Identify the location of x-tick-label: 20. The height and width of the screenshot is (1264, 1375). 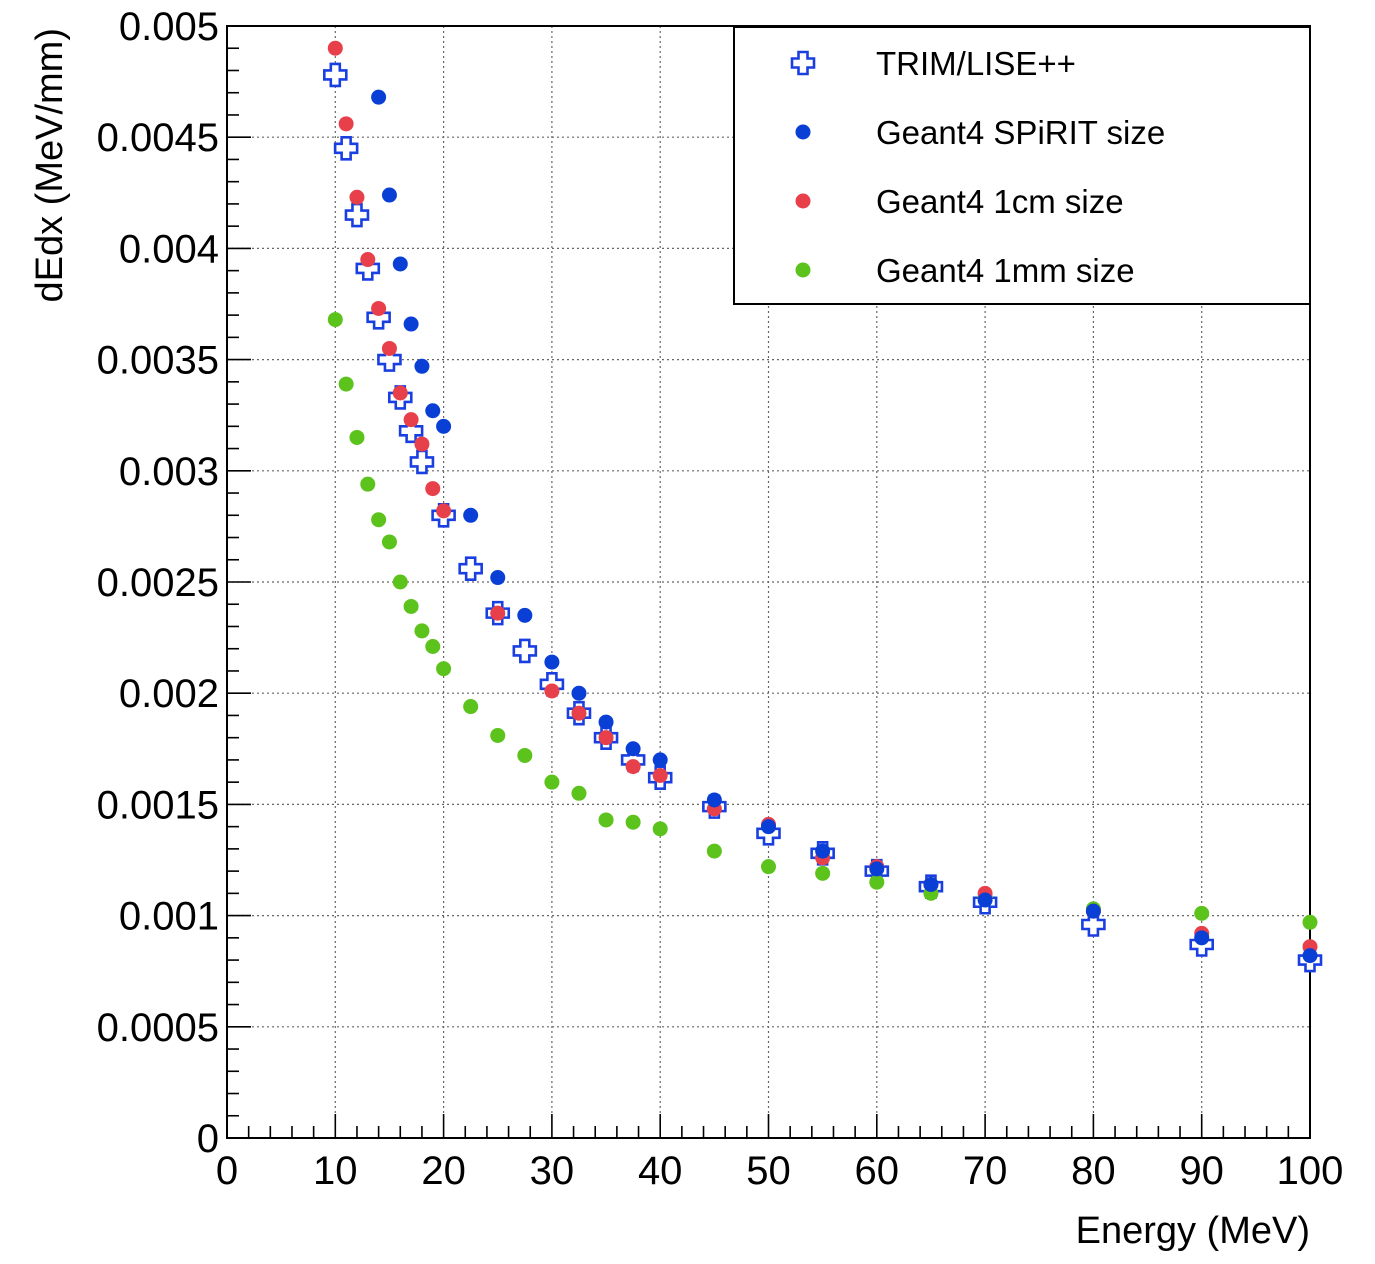
(443, 1171).